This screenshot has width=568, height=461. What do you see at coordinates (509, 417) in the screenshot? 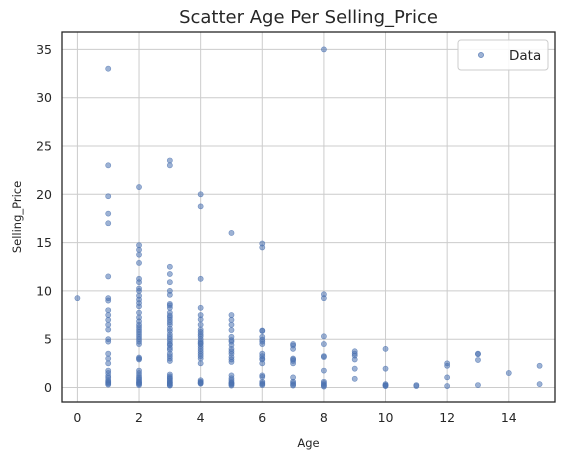
I see `x-tick-label: 14` at bounding box center [509, 417].